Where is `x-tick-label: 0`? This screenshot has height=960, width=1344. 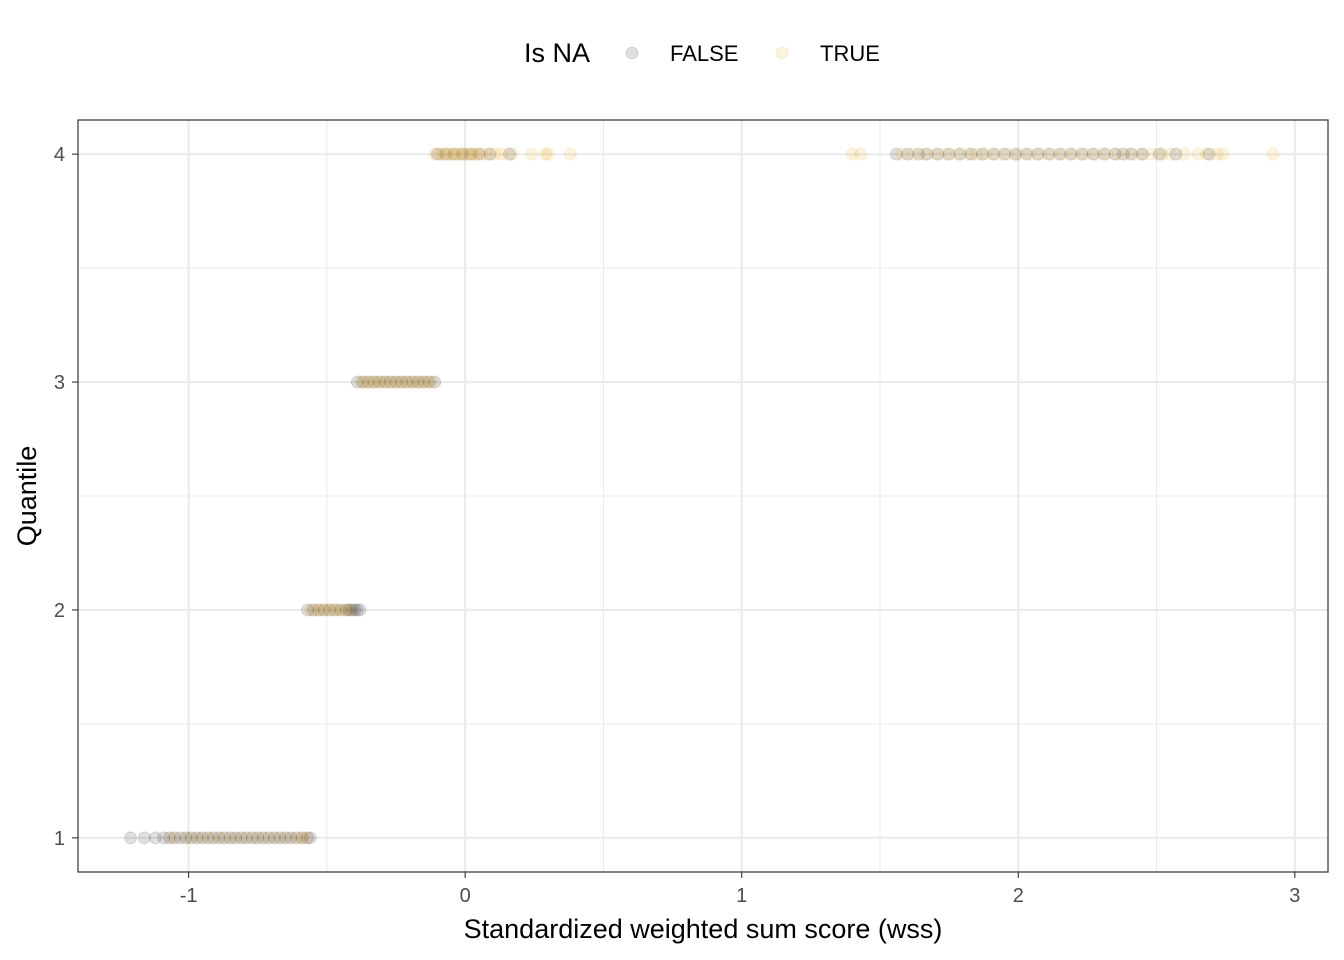
x-tick-label: 0 is located at coordinates (465, 896).